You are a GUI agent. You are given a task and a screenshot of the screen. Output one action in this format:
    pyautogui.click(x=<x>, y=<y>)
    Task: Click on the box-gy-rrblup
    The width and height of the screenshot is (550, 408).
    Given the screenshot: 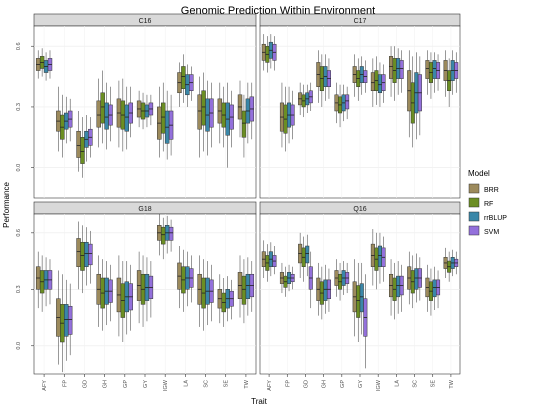 What is the action you would take?
    pyautogui.click(x=361, y=298)
    